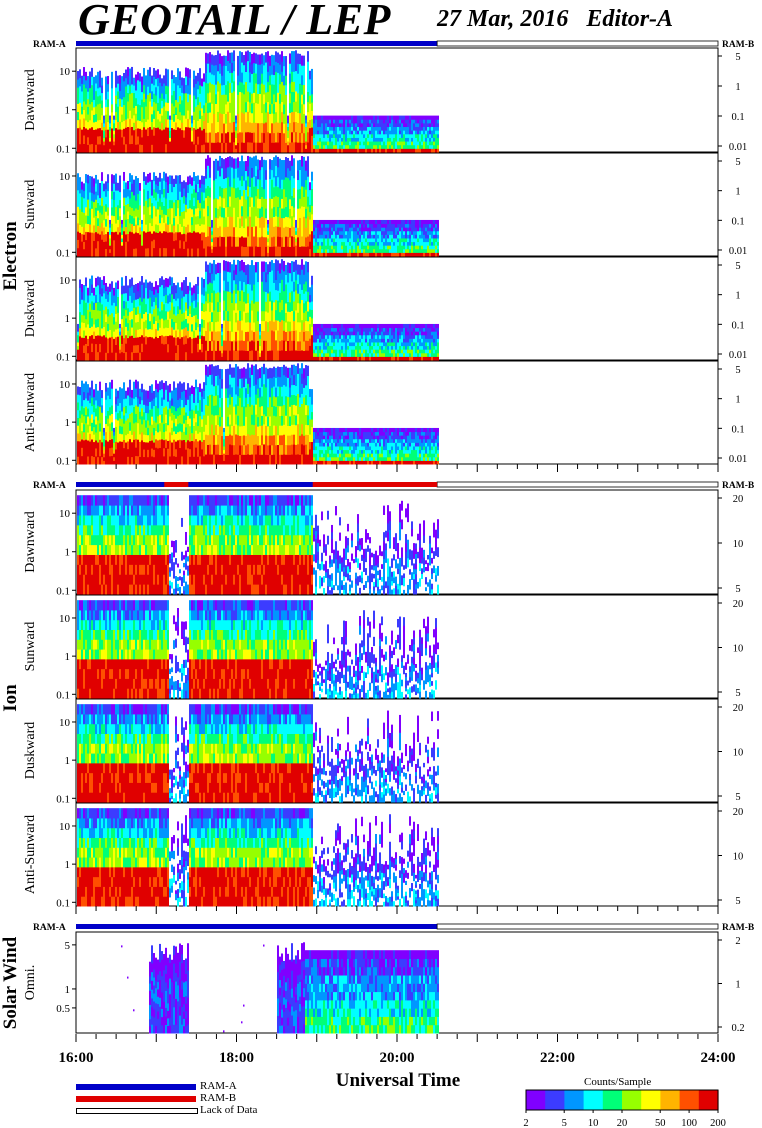 The height and width of the screenshot is (1128, 762). Describe the element at coordinates (503, 19) in the screenshot. I see `date-label: 27 Mar, 2016` at that location.